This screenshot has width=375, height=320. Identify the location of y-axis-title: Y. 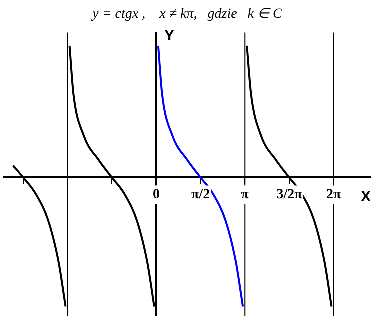
(169, 35).